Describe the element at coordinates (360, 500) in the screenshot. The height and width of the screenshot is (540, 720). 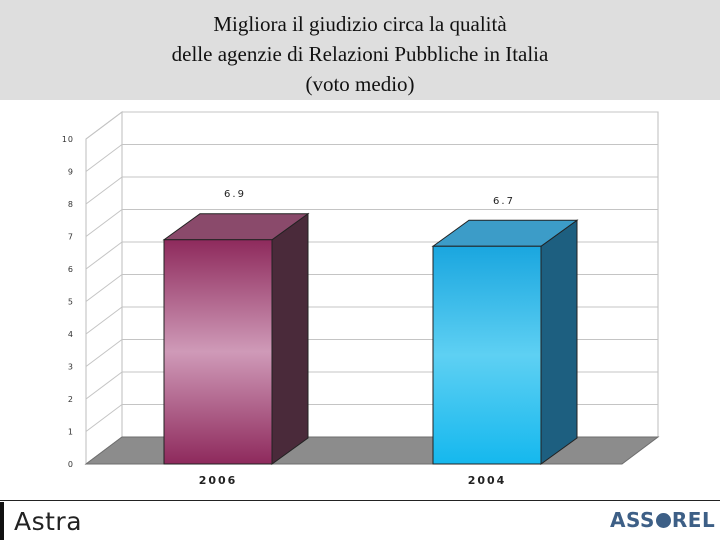
I see `footer-divider` at that location.